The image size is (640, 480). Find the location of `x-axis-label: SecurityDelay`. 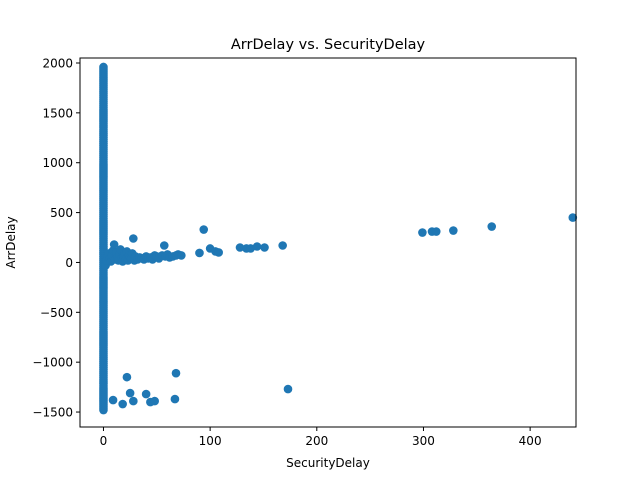

x-axis-label: SecurityDelay is located at coordinates (328, 463).